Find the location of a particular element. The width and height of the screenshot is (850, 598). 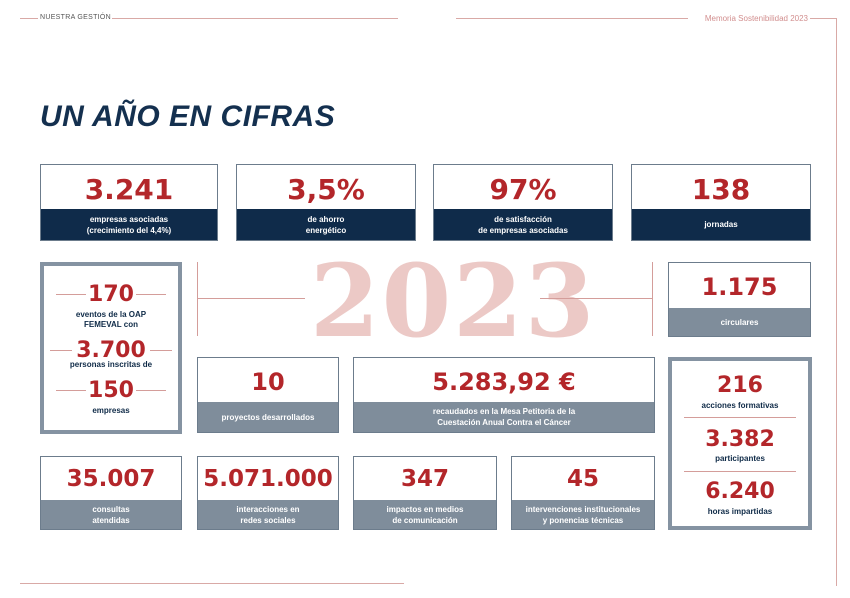

events-label: eventos de la OAP FEMEVAL con is located at coordinates (111, 319).